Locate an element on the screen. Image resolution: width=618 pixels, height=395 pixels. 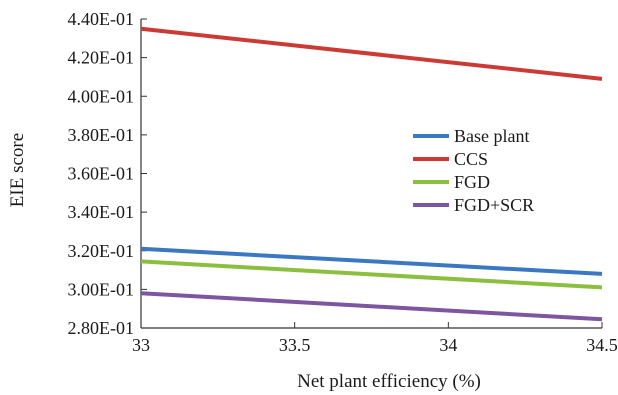
y-tick-label: 2.80E-01 is located at coordinates (101, 328).